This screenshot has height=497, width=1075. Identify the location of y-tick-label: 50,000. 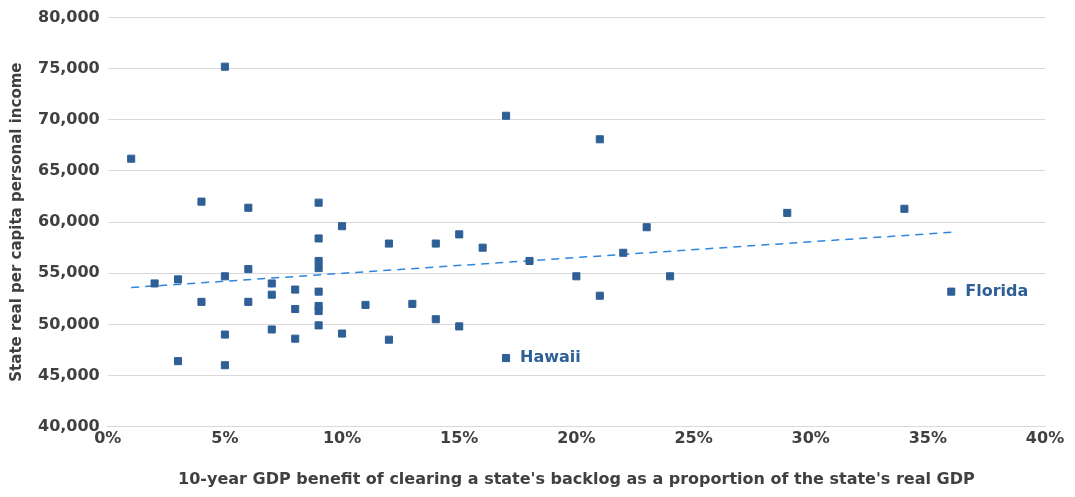
(68, 323).